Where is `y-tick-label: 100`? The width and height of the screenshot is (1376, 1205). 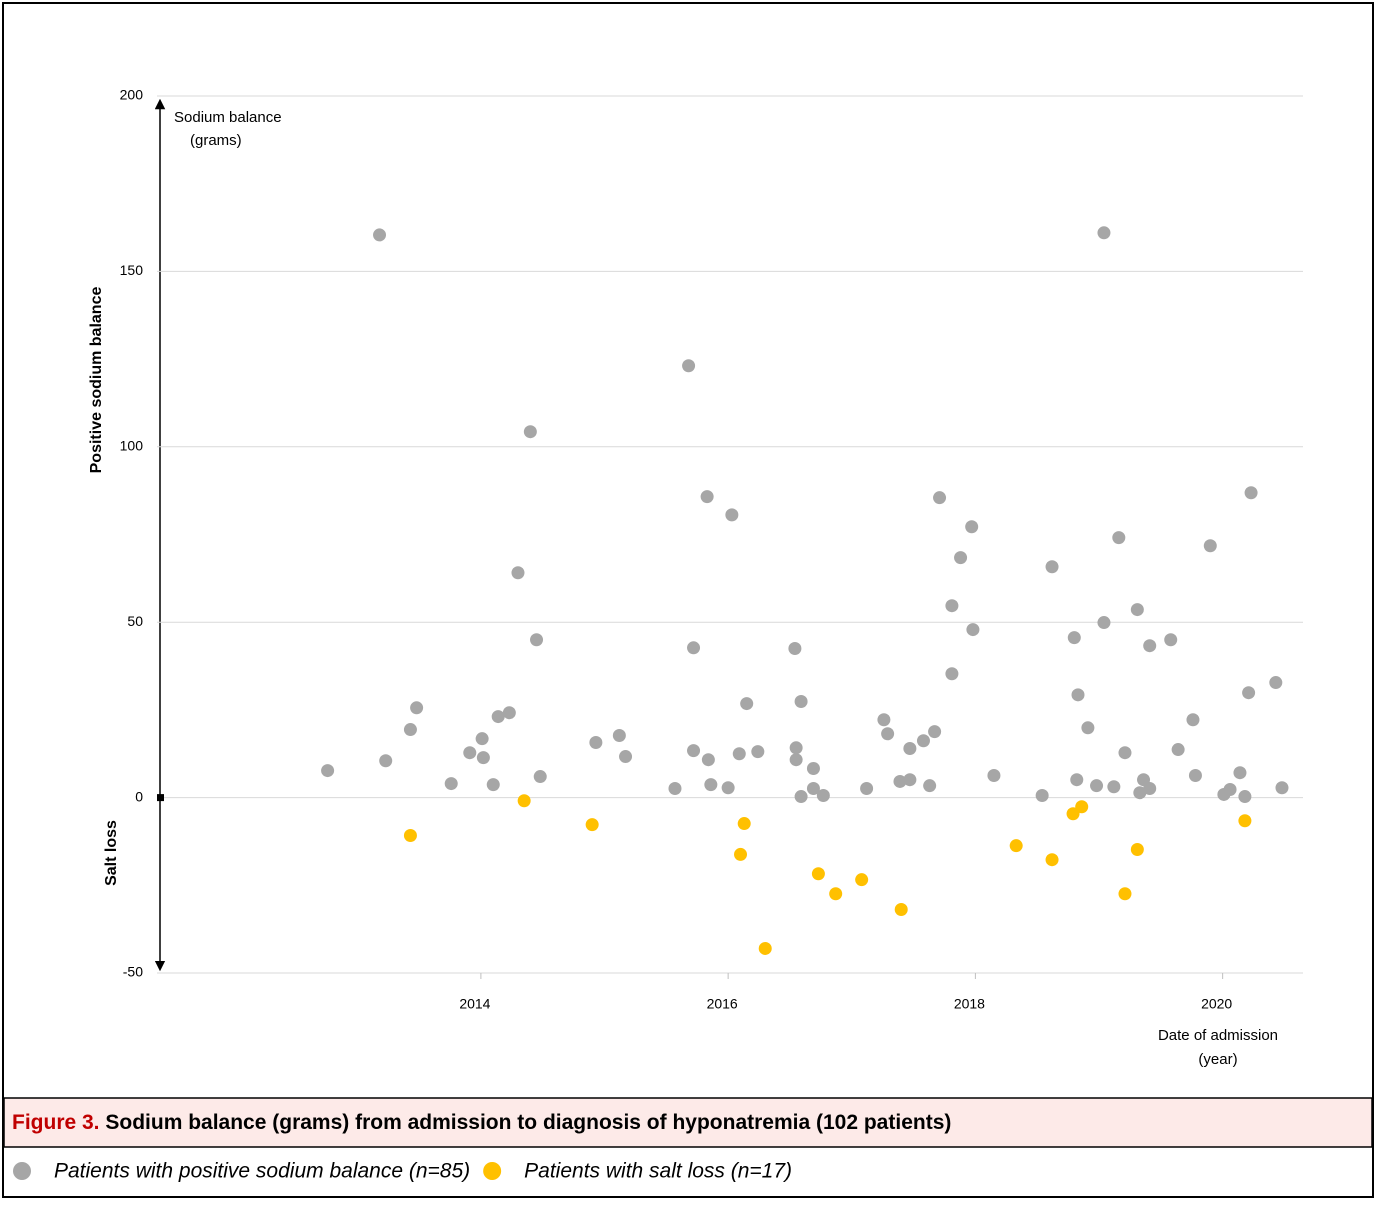 y-tick-label: 100 is located at coordinates (132, 446).